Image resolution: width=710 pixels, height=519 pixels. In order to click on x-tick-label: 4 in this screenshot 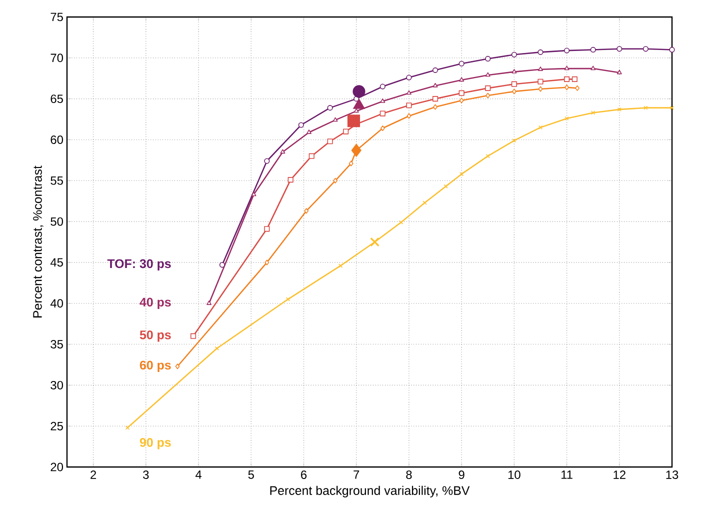, I will do `click(198, 474)`.